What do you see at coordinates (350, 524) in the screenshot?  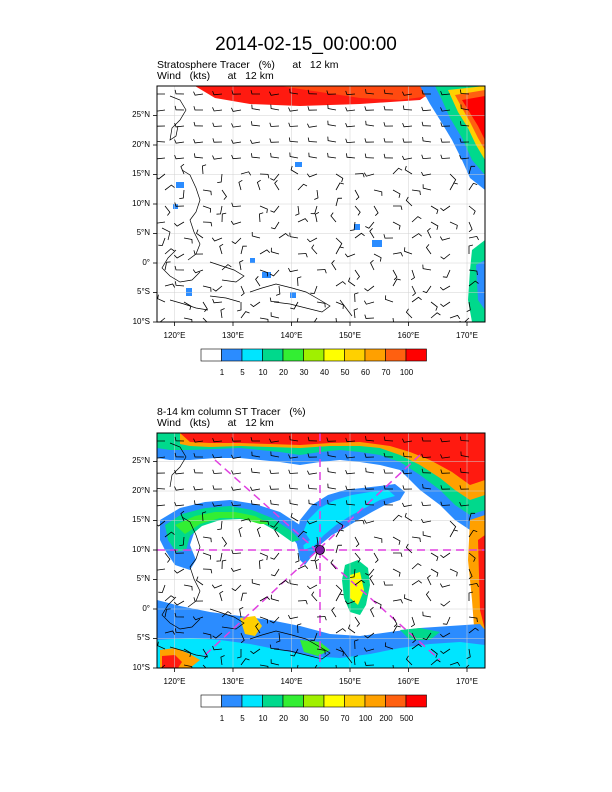 I see `bottom-tracer-central-plume` at bounding box center [350, 524].